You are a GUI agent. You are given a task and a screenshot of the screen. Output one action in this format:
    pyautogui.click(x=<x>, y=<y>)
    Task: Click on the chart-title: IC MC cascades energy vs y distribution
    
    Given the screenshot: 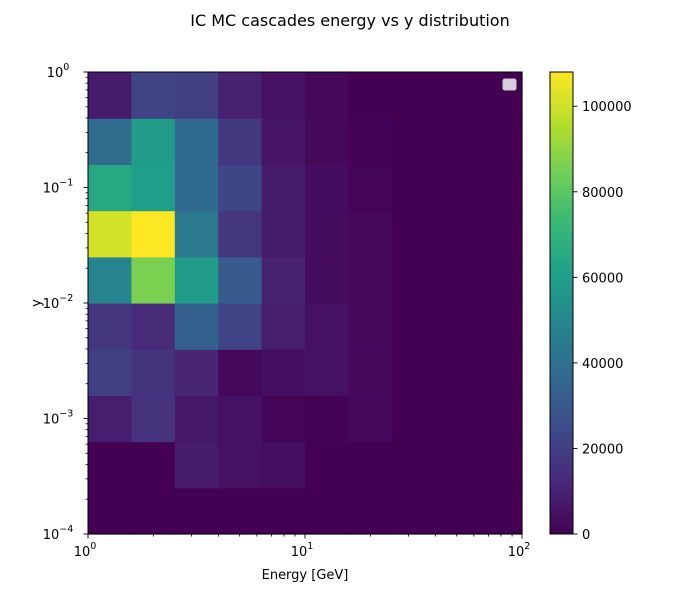 What is the action you would take?
    pyautogui.click(x=349, y=20)
    